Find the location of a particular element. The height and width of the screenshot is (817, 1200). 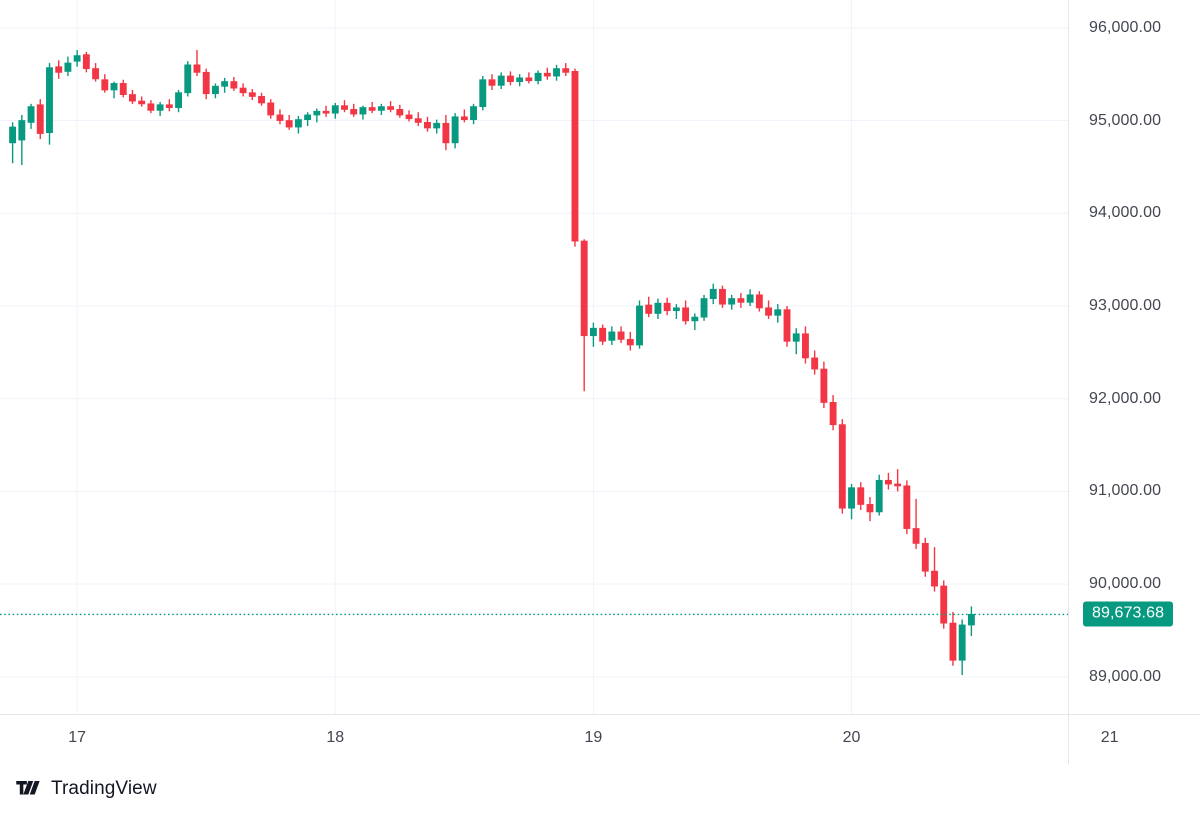

time-scale: 17 18 19 20 21 is located at coordinates (559, 739).